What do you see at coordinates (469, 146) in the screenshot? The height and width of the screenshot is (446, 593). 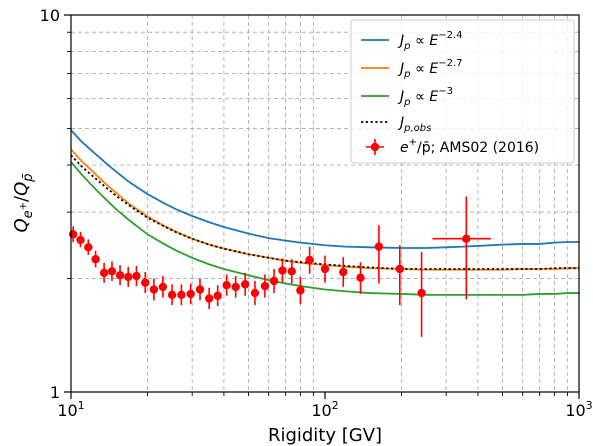 I see `legend-entry: e+/p̄; AMS02 (2016)` at bounding box center [469, 146].